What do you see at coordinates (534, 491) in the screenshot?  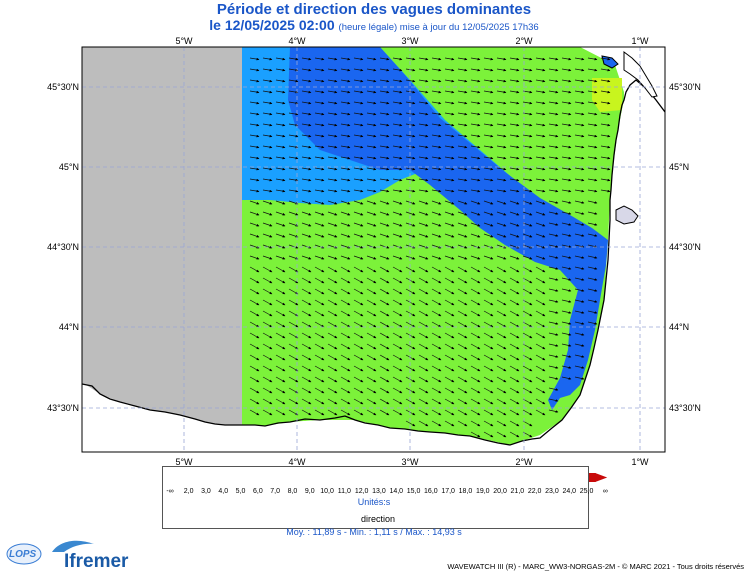 I see `color-scale-tick: 22,0` at bounding box center [534, 491].